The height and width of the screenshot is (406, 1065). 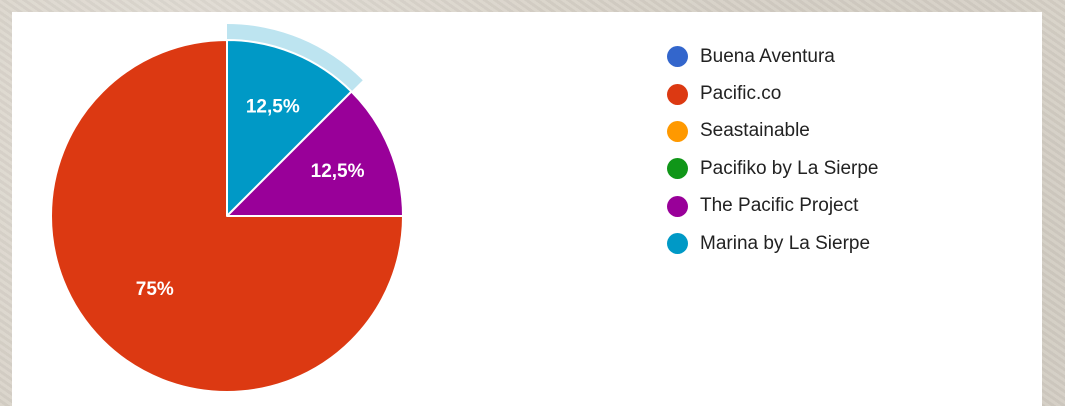 I want to click on legend-item-seastainable: Seastainable, so click(x=773, y=131).